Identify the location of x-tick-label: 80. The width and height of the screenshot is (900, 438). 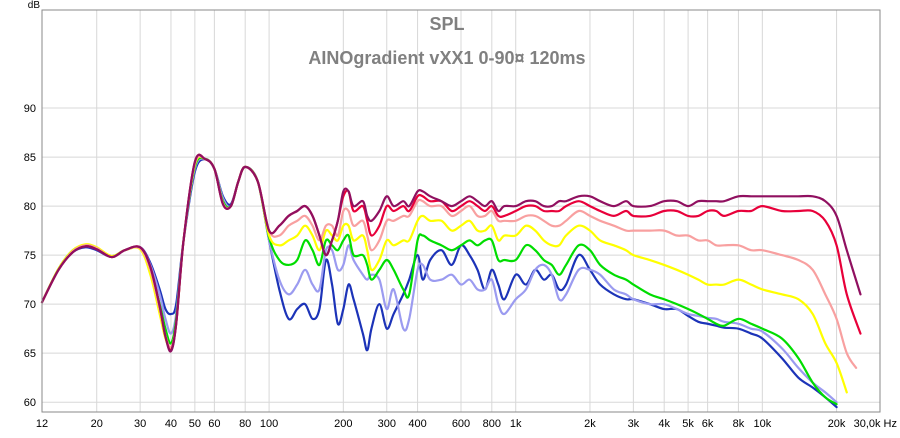
(245, 424).